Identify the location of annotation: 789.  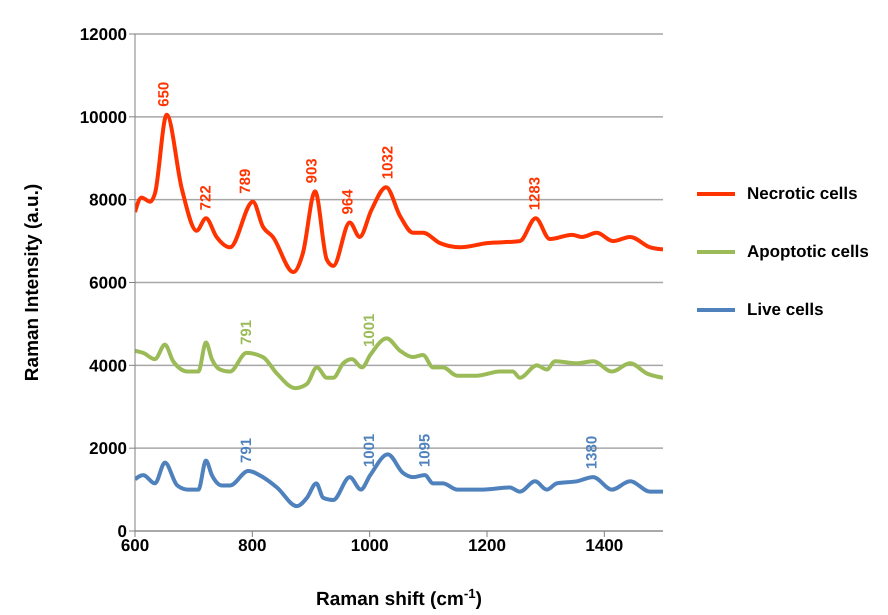
(245, 181).